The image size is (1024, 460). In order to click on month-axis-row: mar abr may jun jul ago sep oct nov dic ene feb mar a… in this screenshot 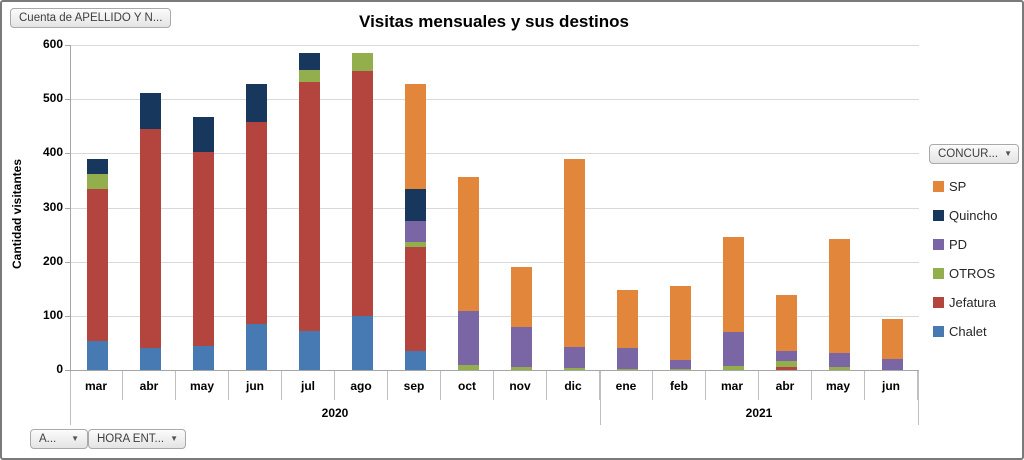, I will do `click(494, 385)`.